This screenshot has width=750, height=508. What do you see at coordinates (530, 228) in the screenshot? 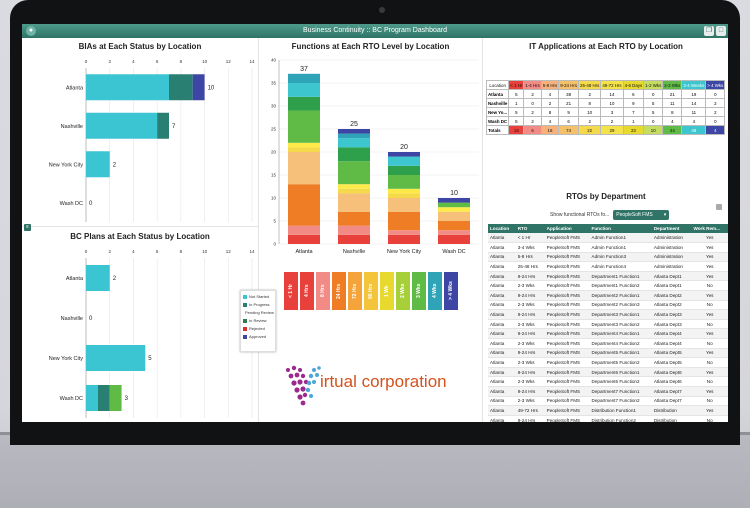
I see `column-header: RTO` at bounding box center [530, 228].